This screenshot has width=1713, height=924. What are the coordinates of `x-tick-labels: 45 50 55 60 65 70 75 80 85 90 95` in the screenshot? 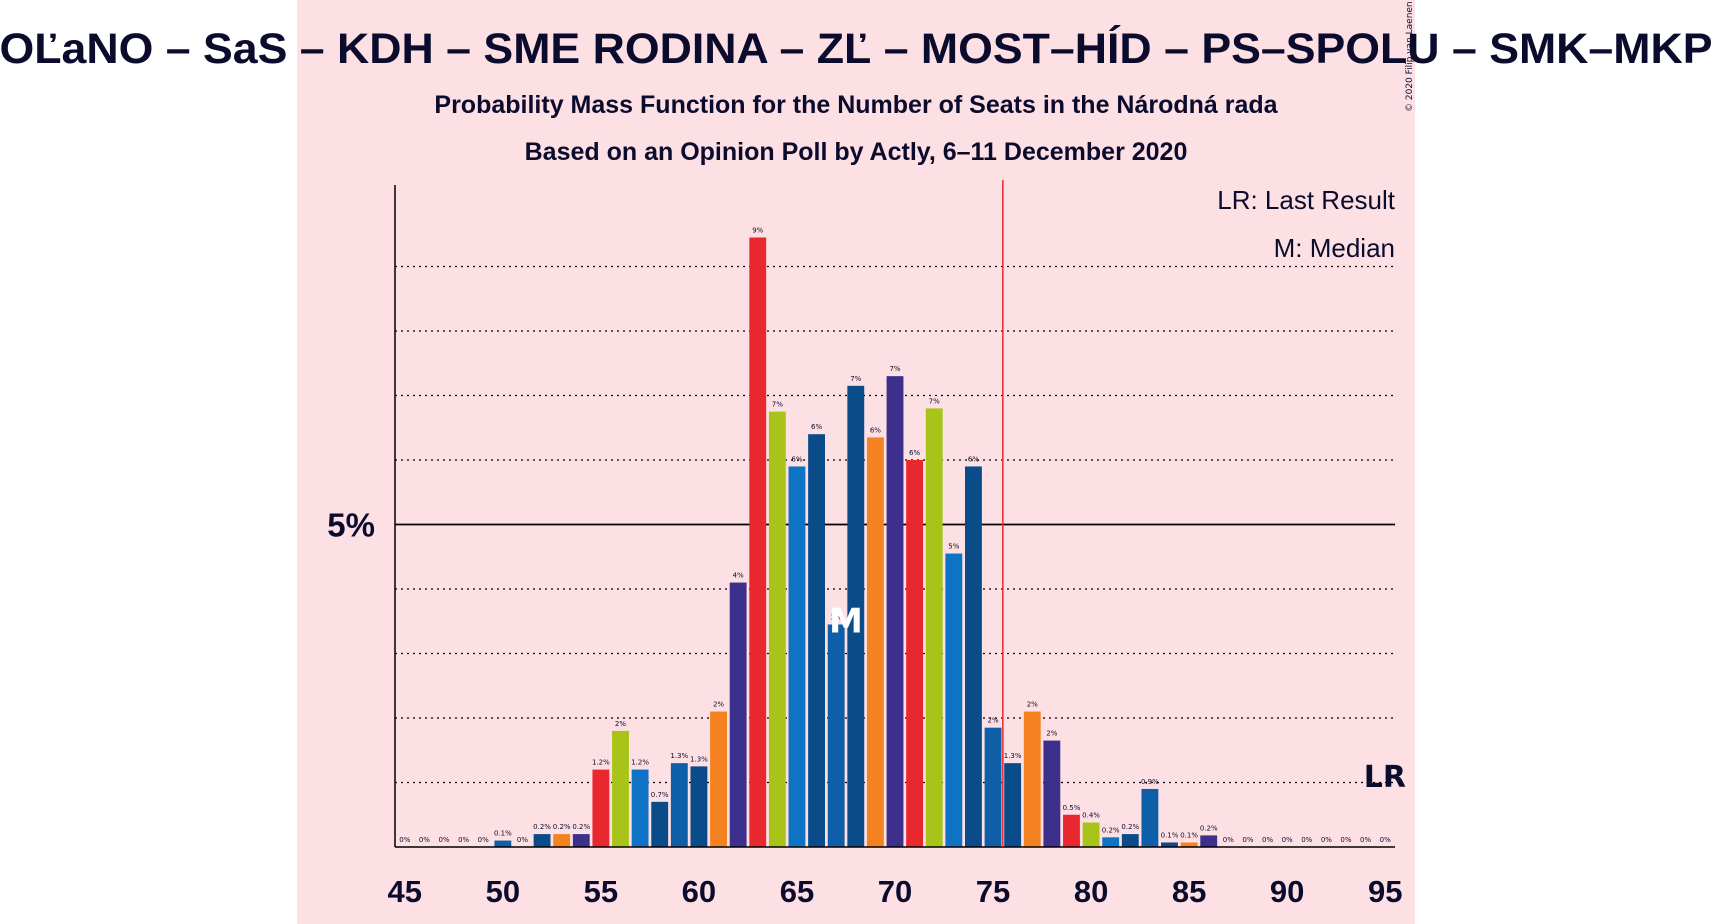 It's located at (895, 891).